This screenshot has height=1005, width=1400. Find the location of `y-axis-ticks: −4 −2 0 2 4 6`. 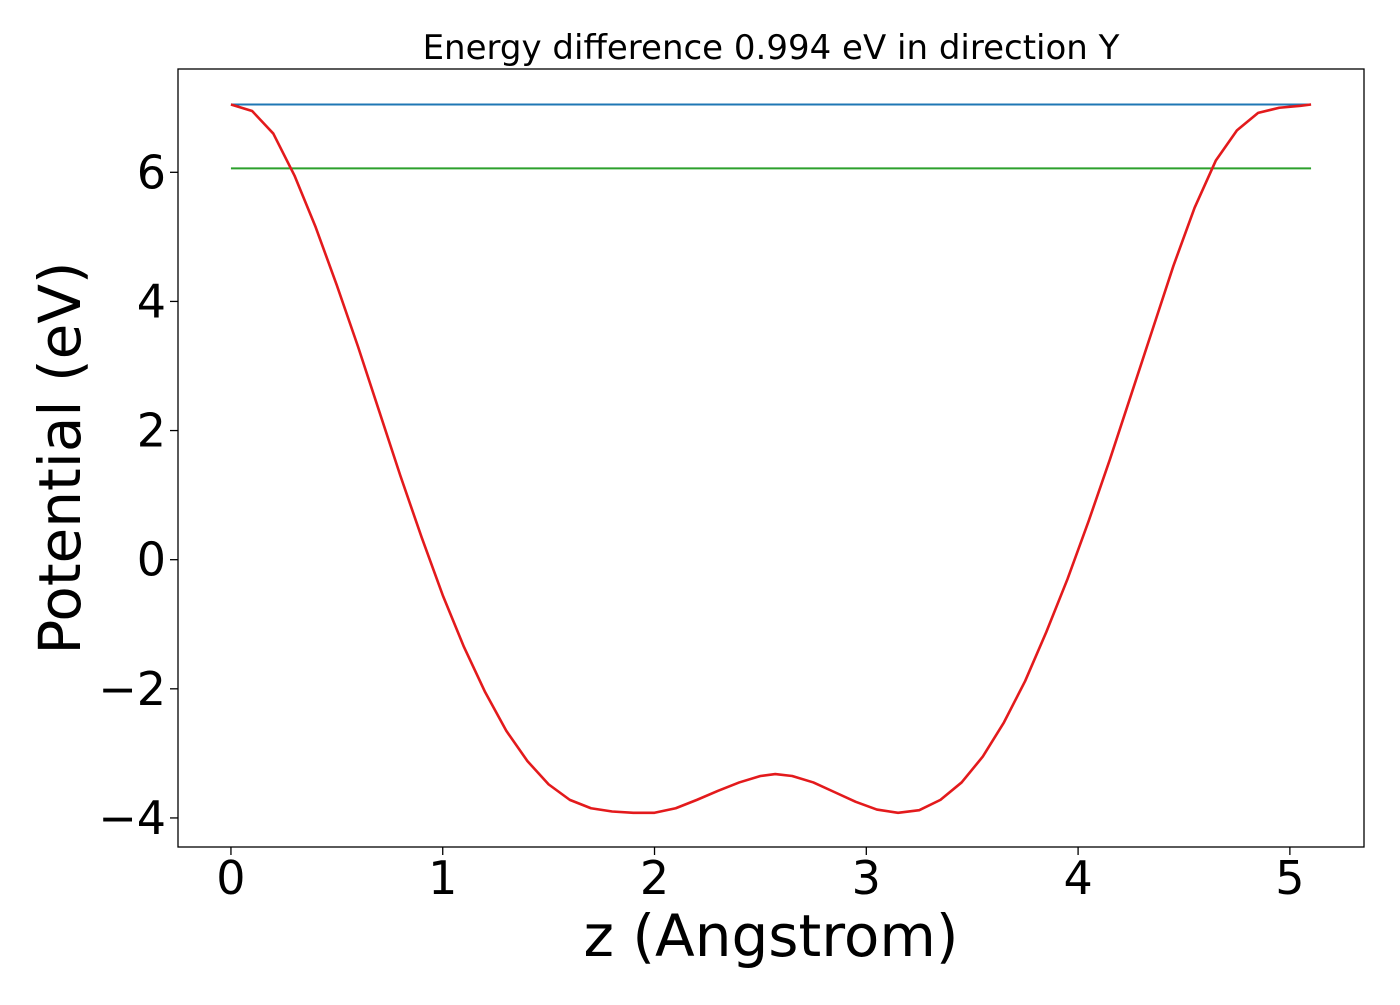

y-axis-ticks: −4 −2 0 2 4 6 is located at coordinates (138, 495).